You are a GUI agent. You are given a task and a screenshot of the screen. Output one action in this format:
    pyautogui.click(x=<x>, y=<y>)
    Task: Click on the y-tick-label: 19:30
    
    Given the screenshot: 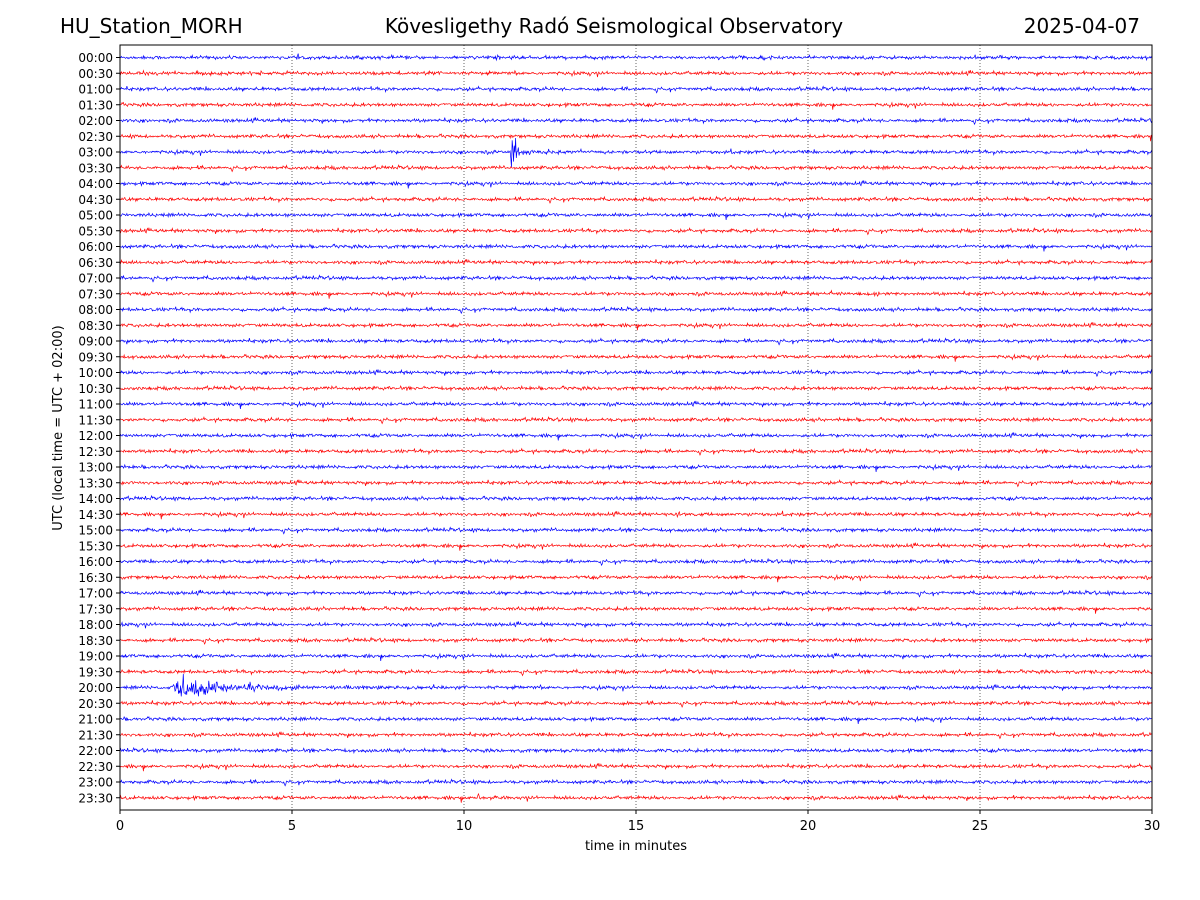 What is the action you would take?
    pyautogui.click(x=95, y=672)
    